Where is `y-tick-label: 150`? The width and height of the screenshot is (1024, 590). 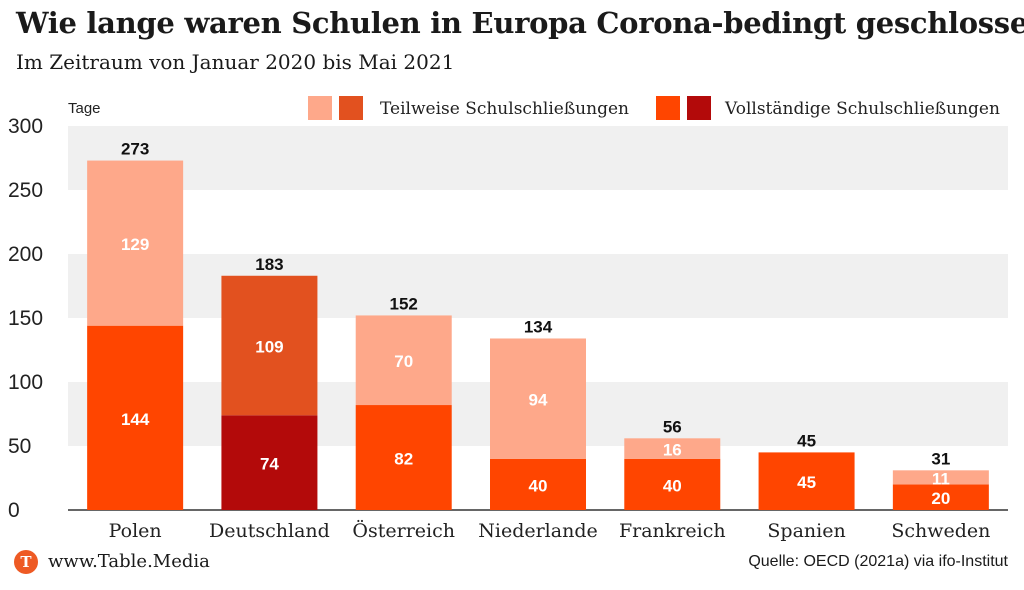 y-tick-label: 150 is located at coordinates (25, 318).